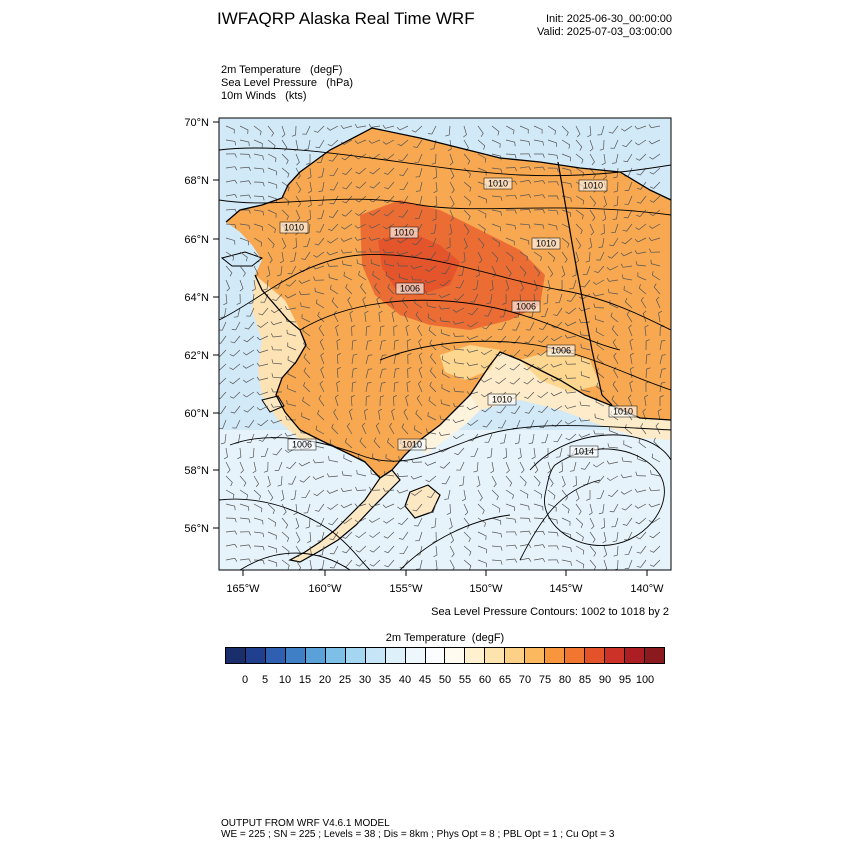 This screenshot has height=850, width=850. Describe the element at coordinates (404, 233) in the screenshot. I see `svg-text: 1010` at that location.